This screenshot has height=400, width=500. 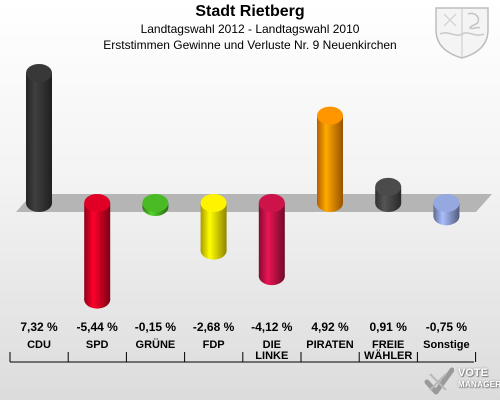 I want to click on category-label-line: FDP, so click(x=213, y=345).